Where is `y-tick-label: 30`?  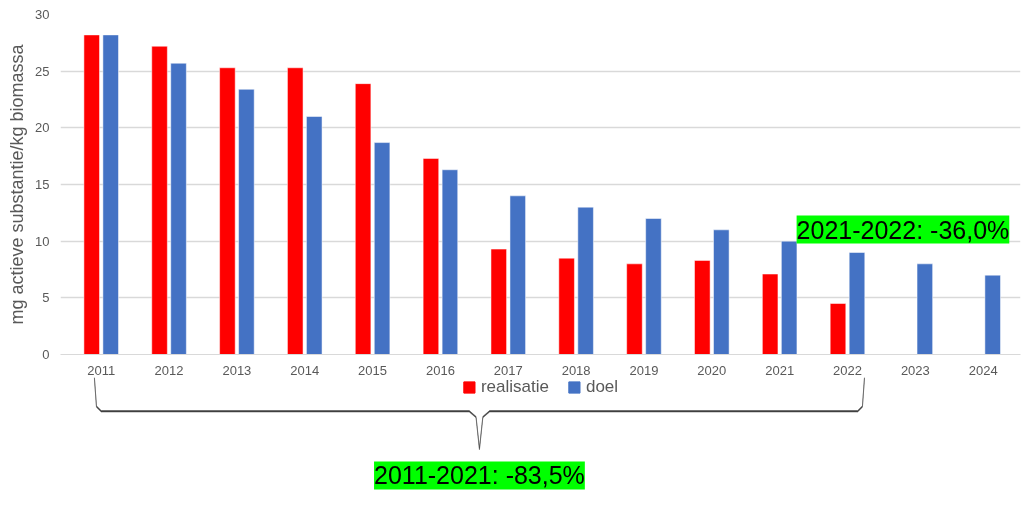
y-tick-label: 30 is located at coordinates (42, 14).